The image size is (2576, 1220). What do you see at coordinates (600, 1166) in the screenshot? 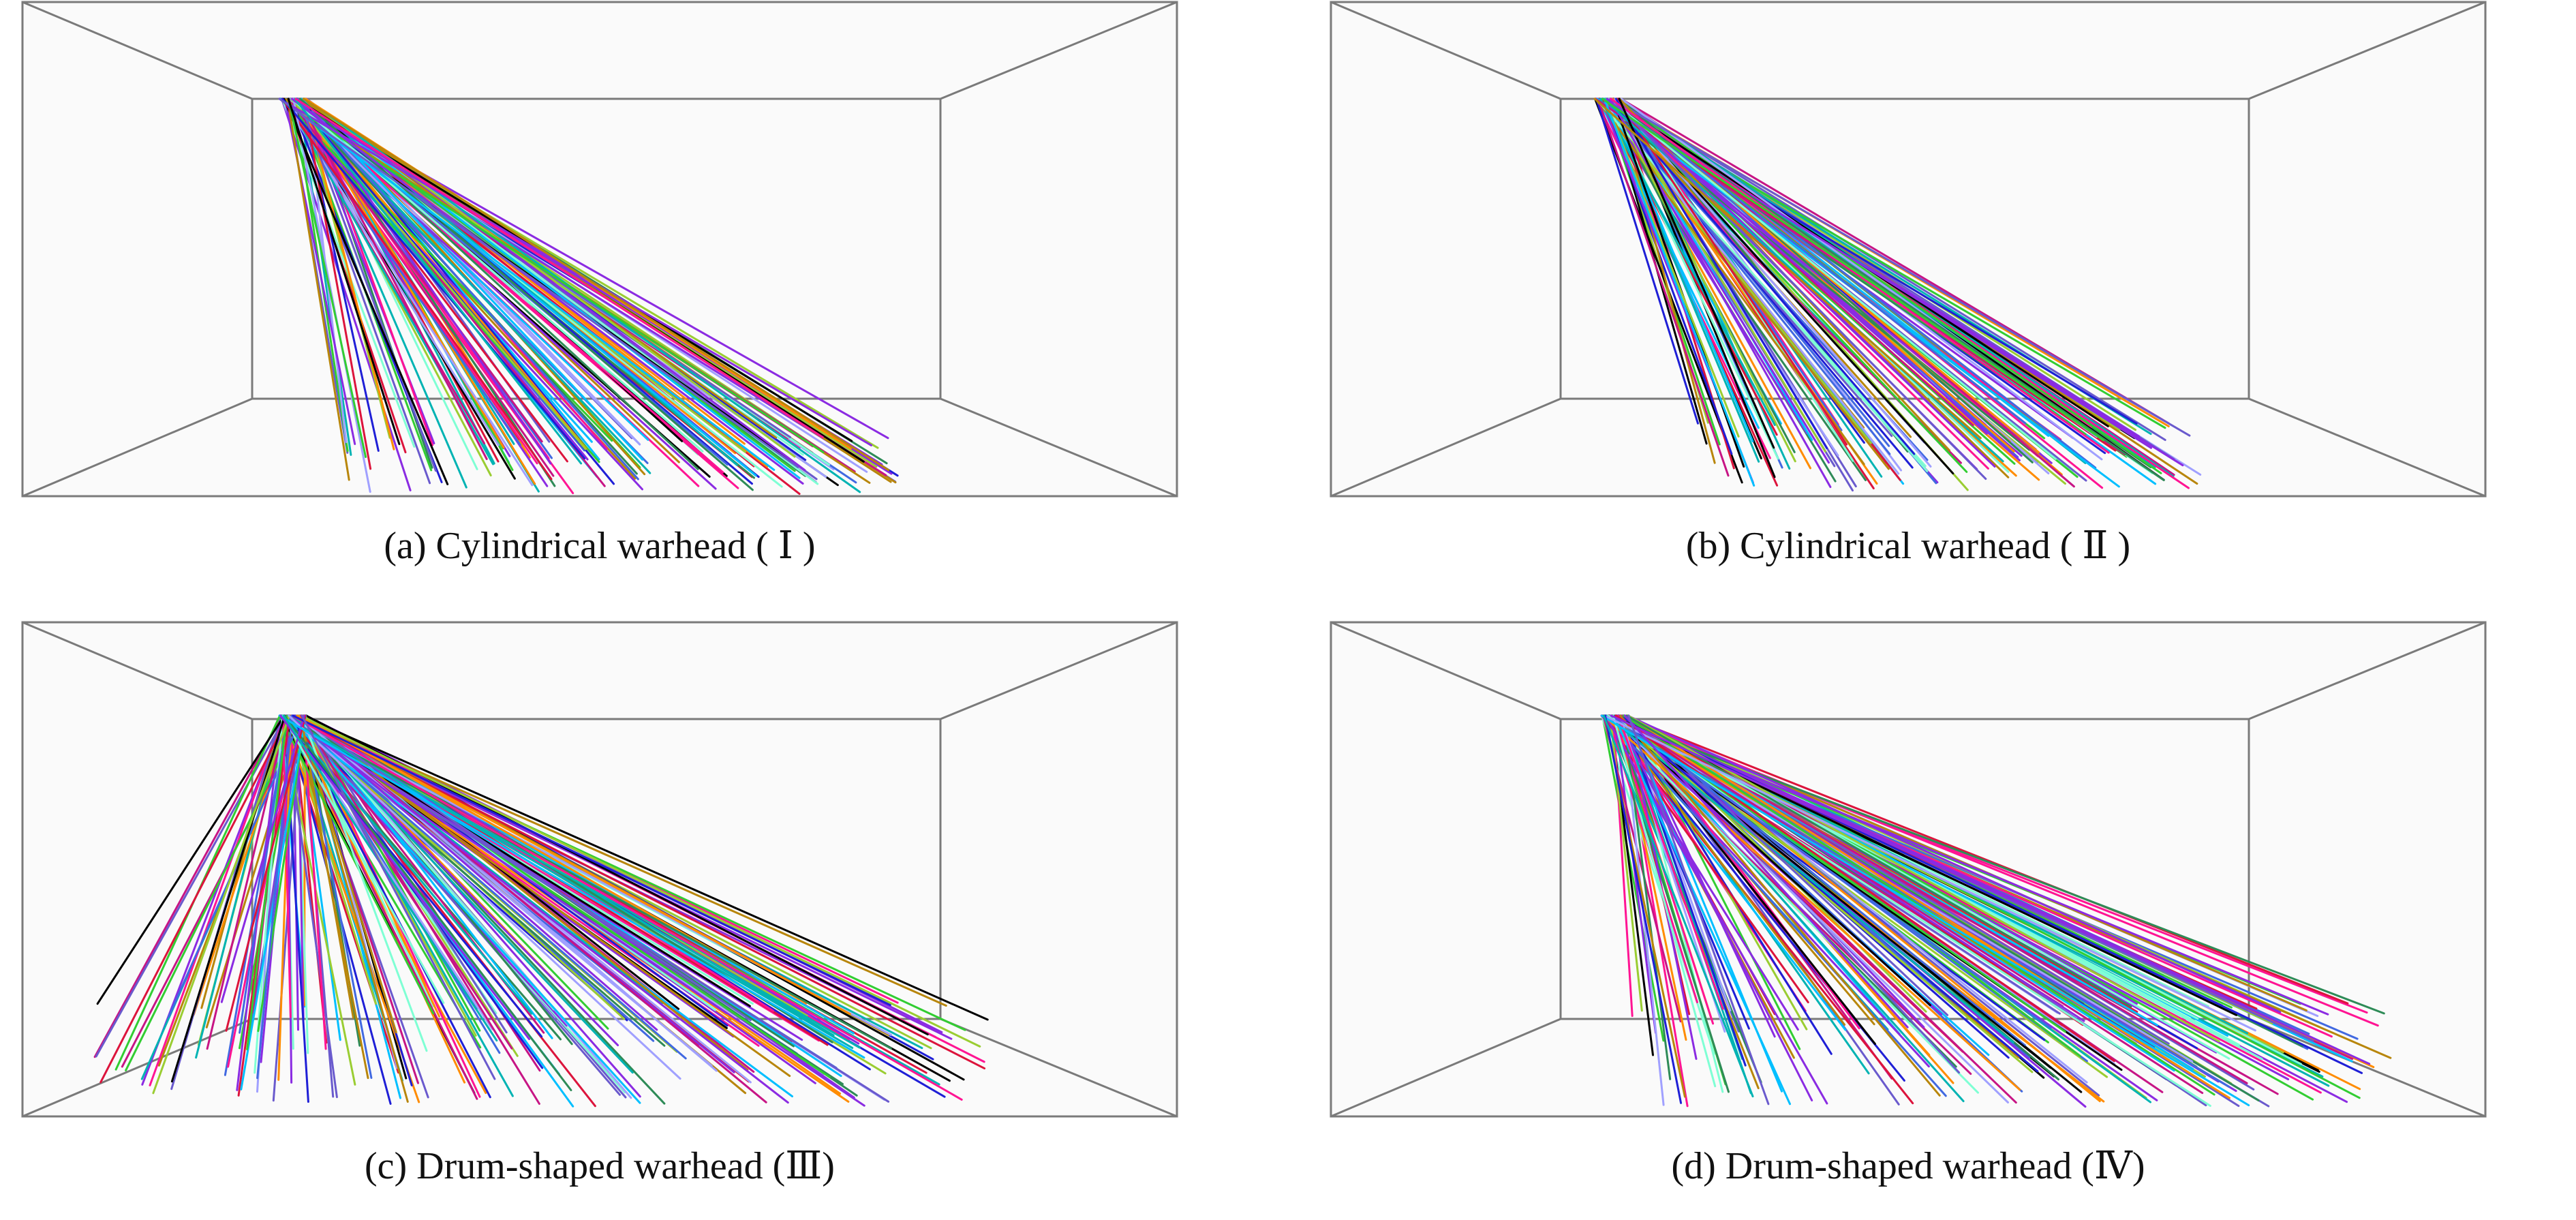
I see `panel-caption: (c) Drum-shaped warhead (Ⅲ)` at bounding box center [600, 1166].